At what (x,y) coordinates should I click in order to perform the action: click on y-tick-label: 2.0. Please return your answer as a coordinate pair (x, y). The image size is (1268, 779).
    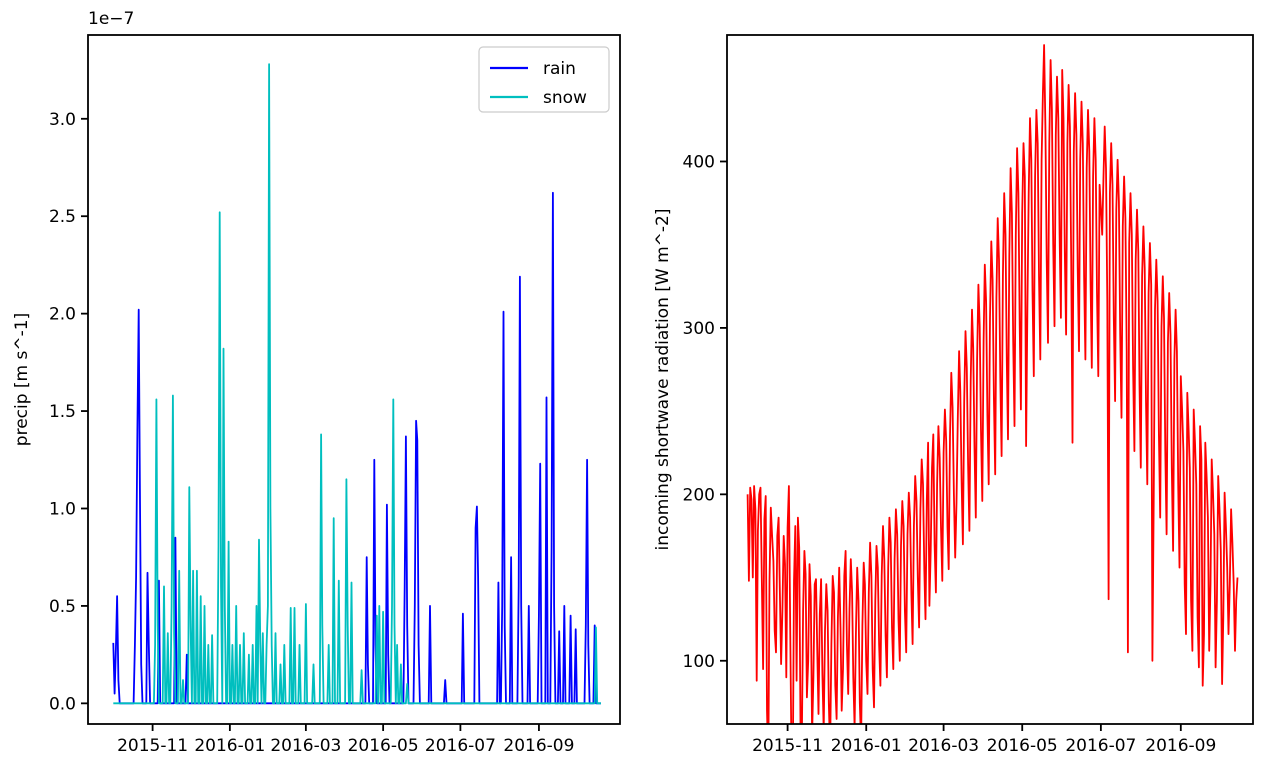
    Looking at the image, I should click on (62, 315).